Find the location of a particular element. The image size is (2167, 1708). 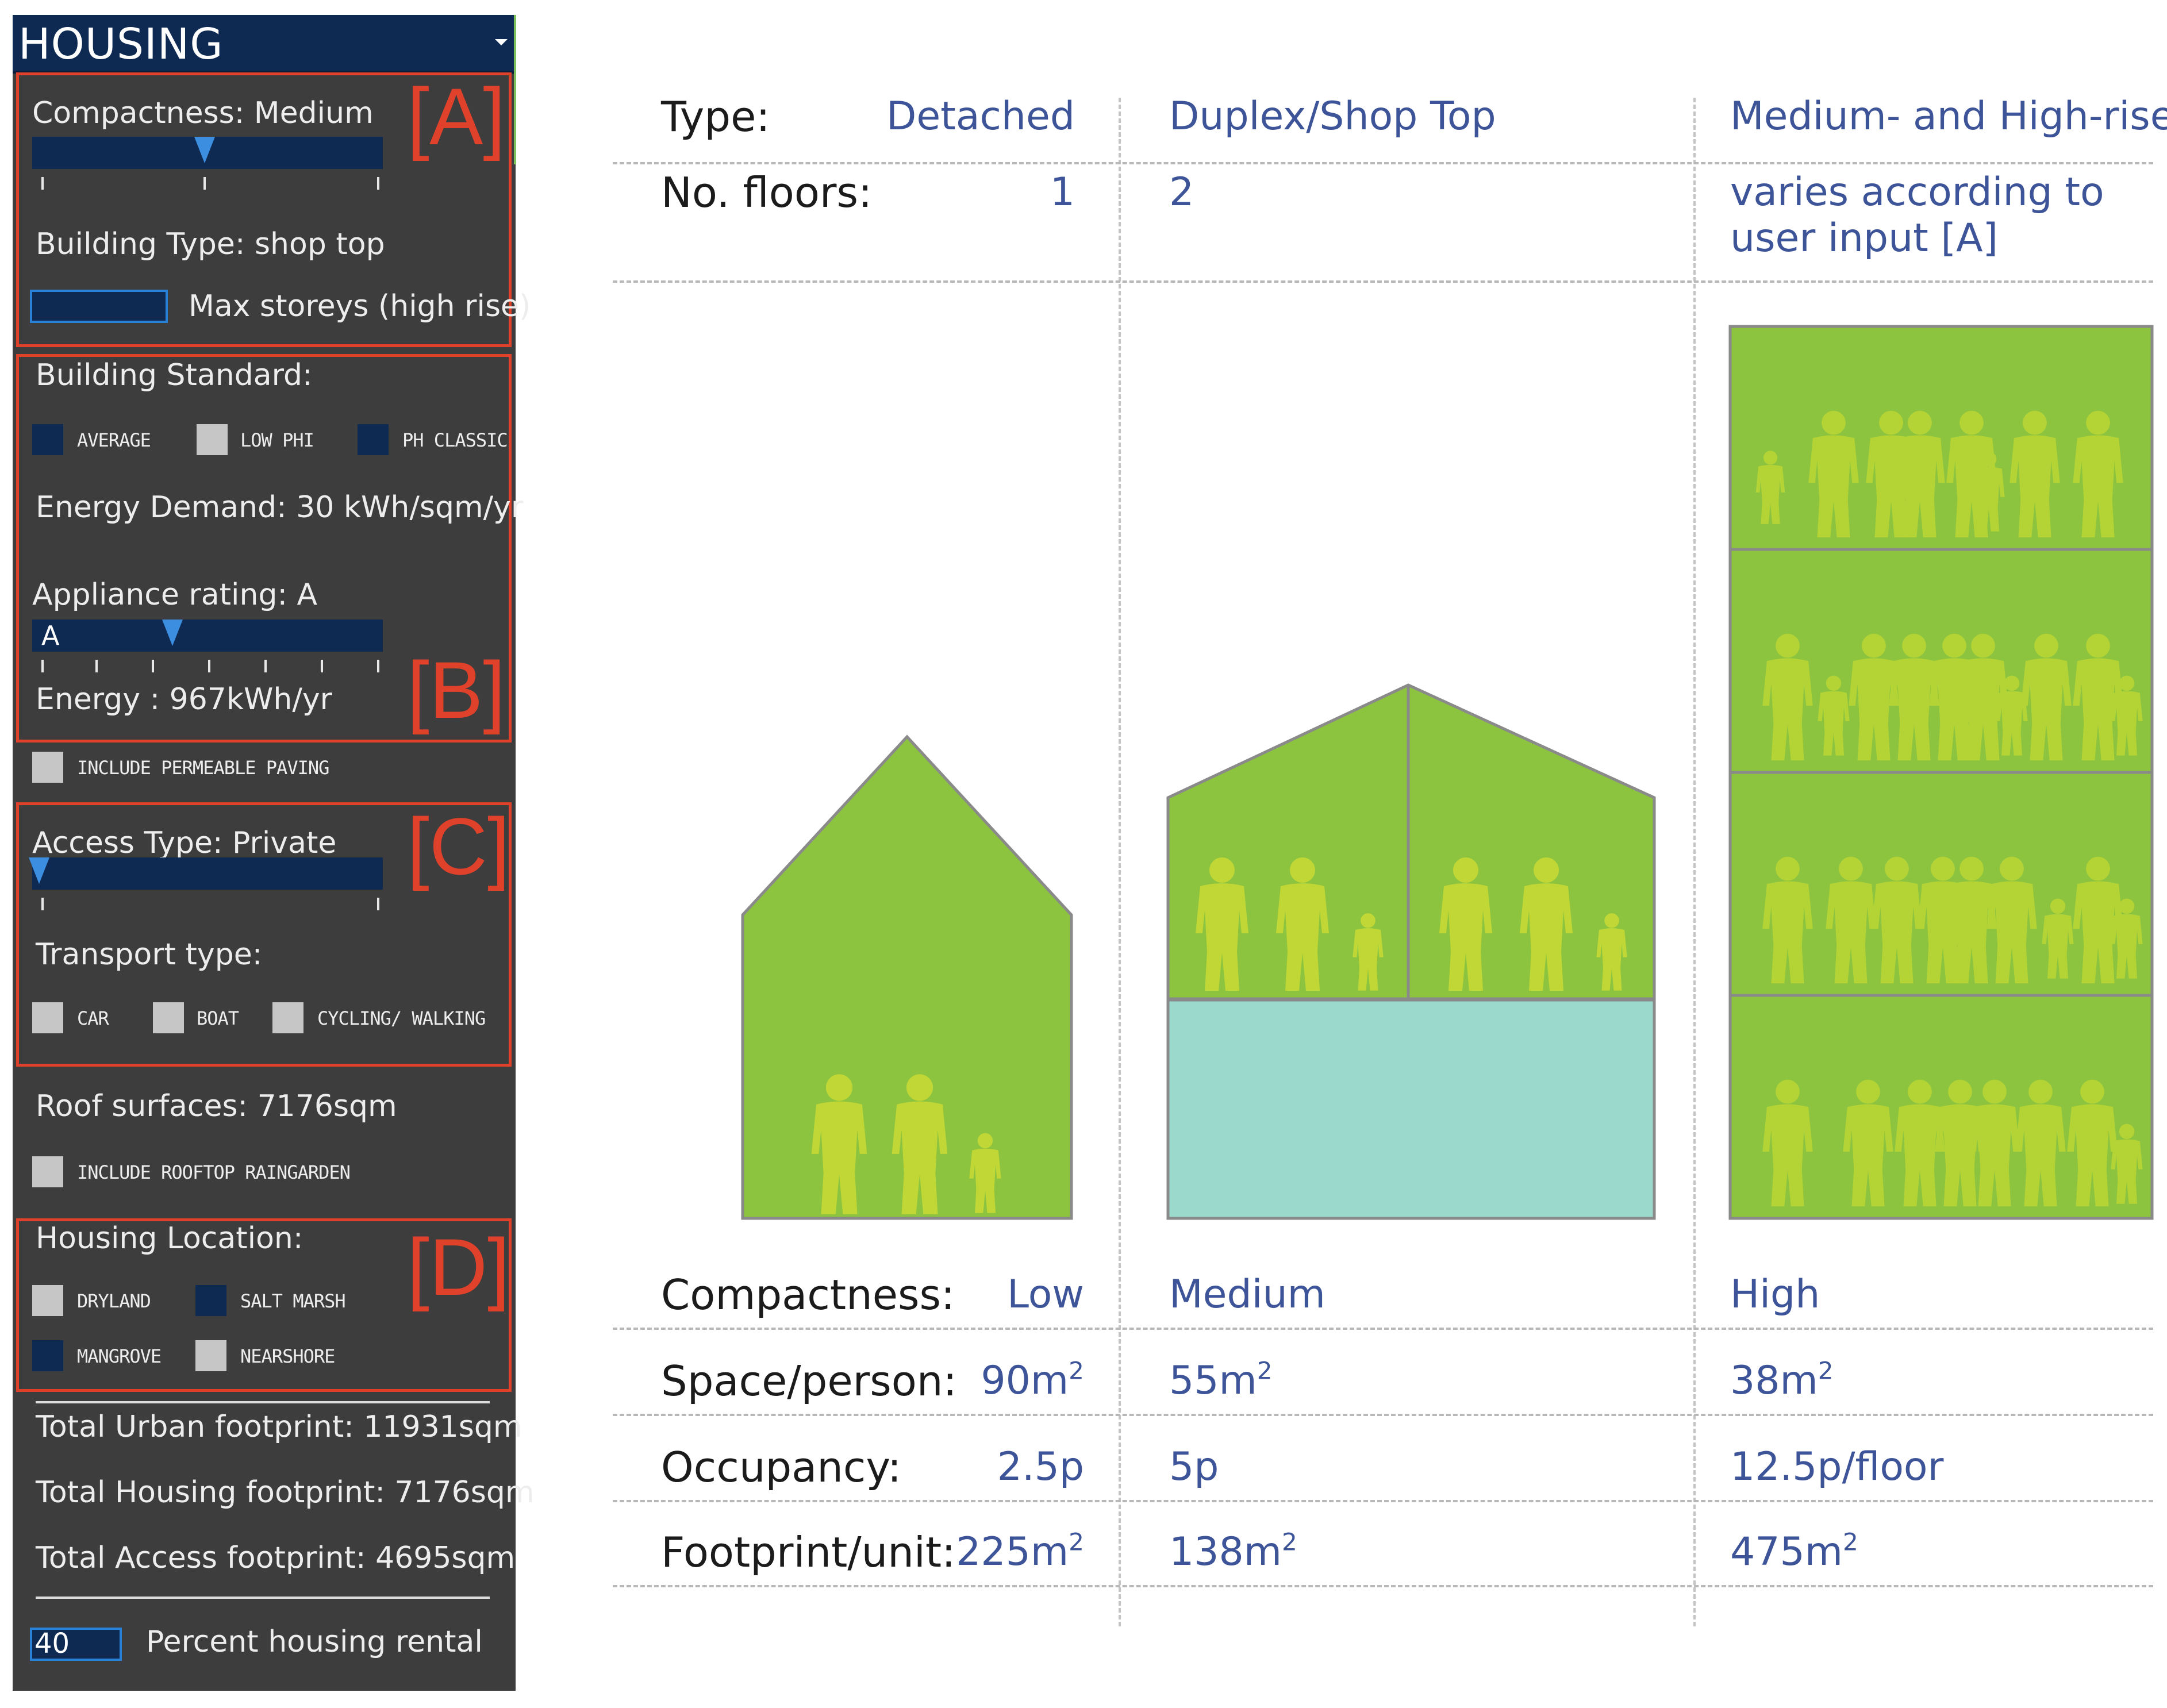

low-phi-checkbox is located at coordinates (213, 439).